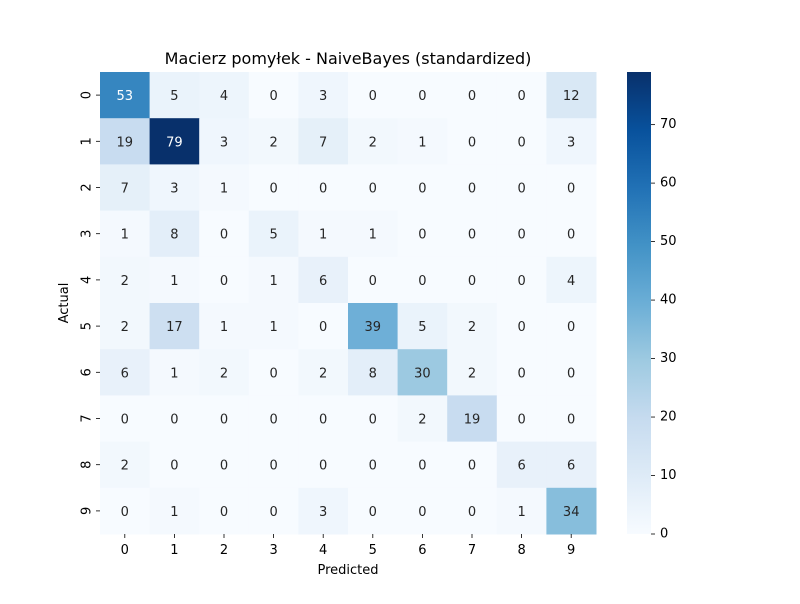 The image size is (800, 604). What do you see at coordinates (668, 300) in the screenshot?
I see `colorbar-tick-label: 40` at bounding box center [668, 300].